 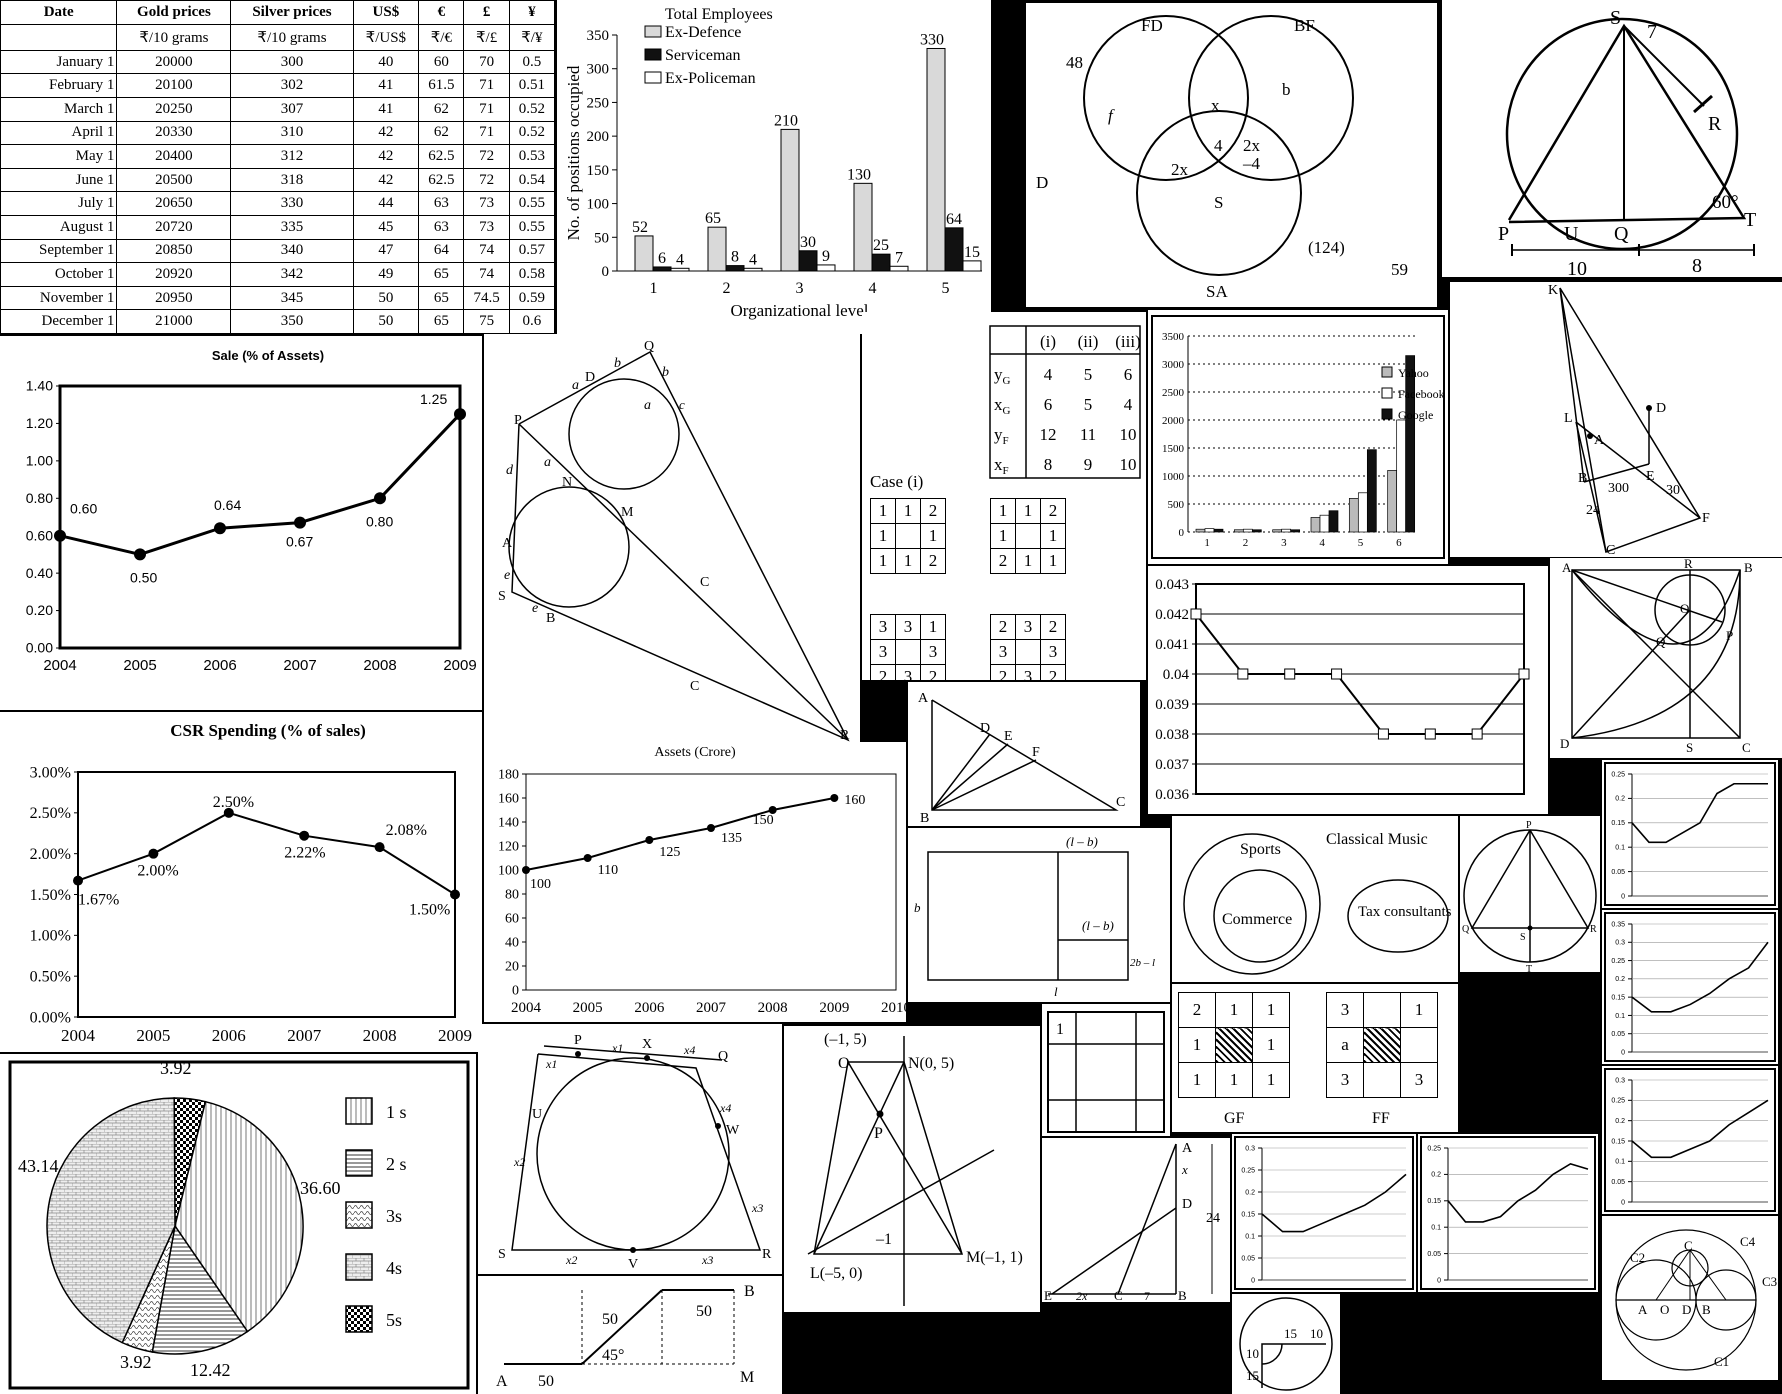 I want to click on table-row: April 1 20330 310 42 62 71 0.52, so click(x=277, y=133).